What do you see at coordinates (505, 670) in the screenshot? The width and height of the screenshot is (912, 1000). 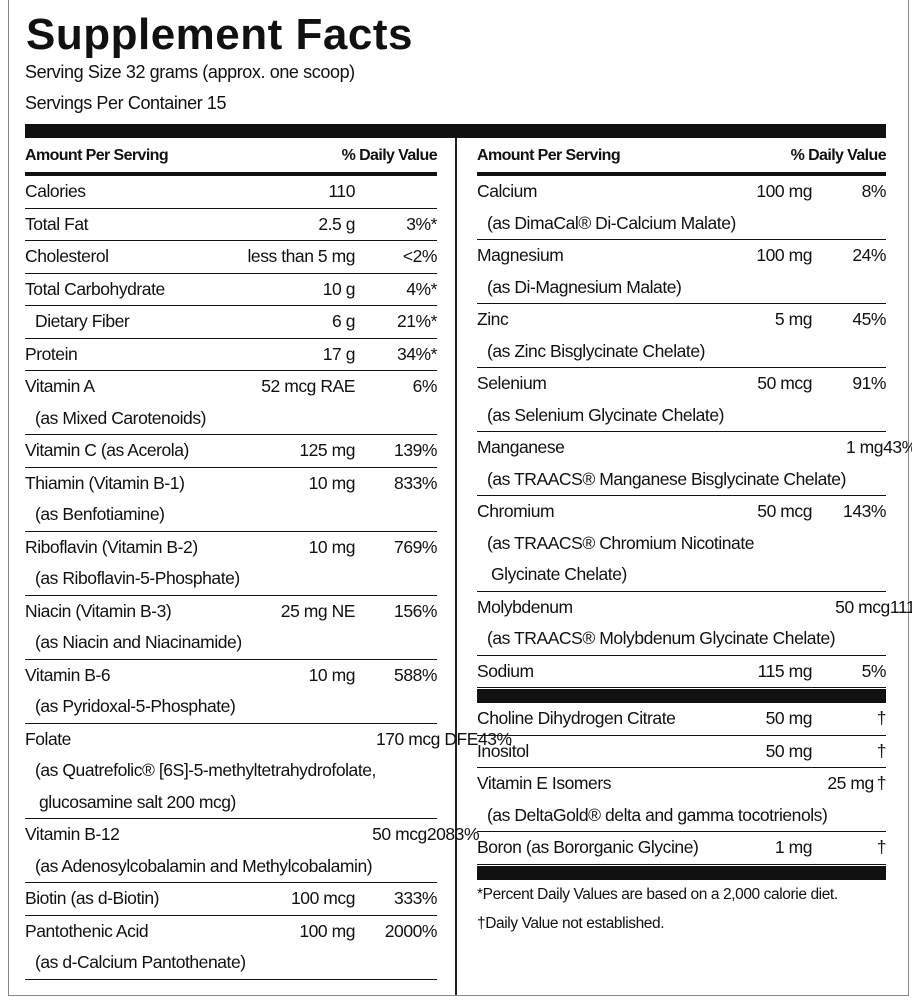 I see `name-line: Sodium` at bounding box center [505, 670].